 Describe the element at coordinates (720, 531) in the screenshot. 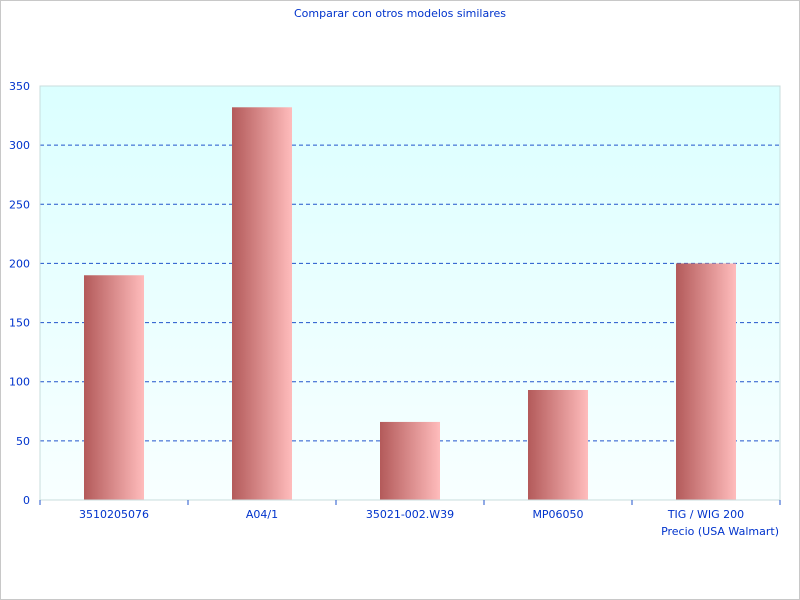

I see `x-axis-label: Precio (USA Walmart)` at that location.